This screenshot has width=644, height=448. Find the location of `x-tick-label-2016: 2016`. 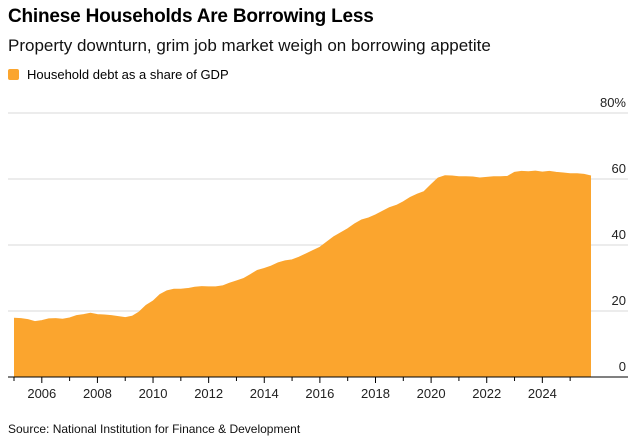

x-tick-label-2016: 2016 is located at coordinates (319, 393).